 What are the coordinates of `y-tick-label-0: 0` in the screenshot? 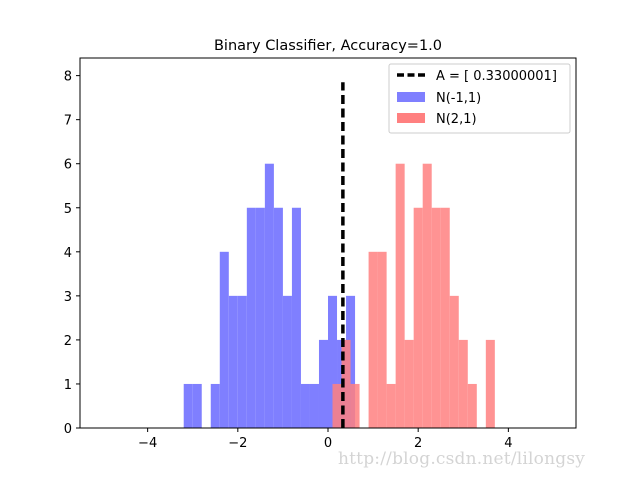 It's located at (68, 429).